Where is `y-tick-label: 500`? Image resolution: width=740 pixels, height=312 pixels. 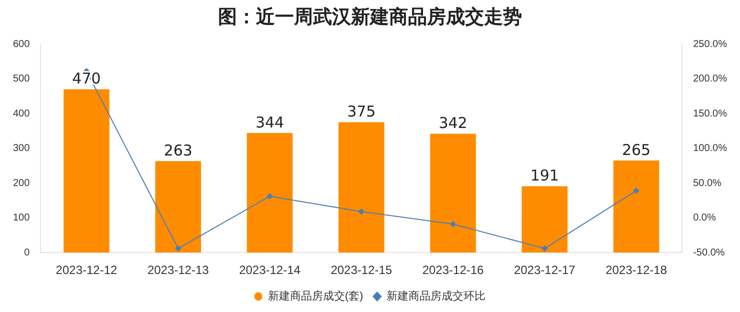 y-tick-label: 500 is located at coordinates (21, 79).